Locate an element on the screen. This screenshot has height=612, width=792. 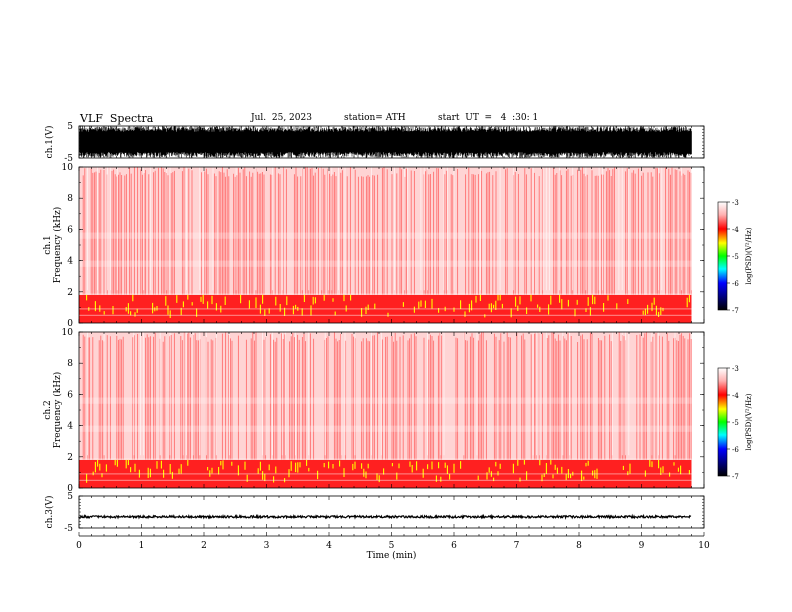
ch1-waveform-panel: 5 -5 ch.1(V) is located at coordinates (374, 143).